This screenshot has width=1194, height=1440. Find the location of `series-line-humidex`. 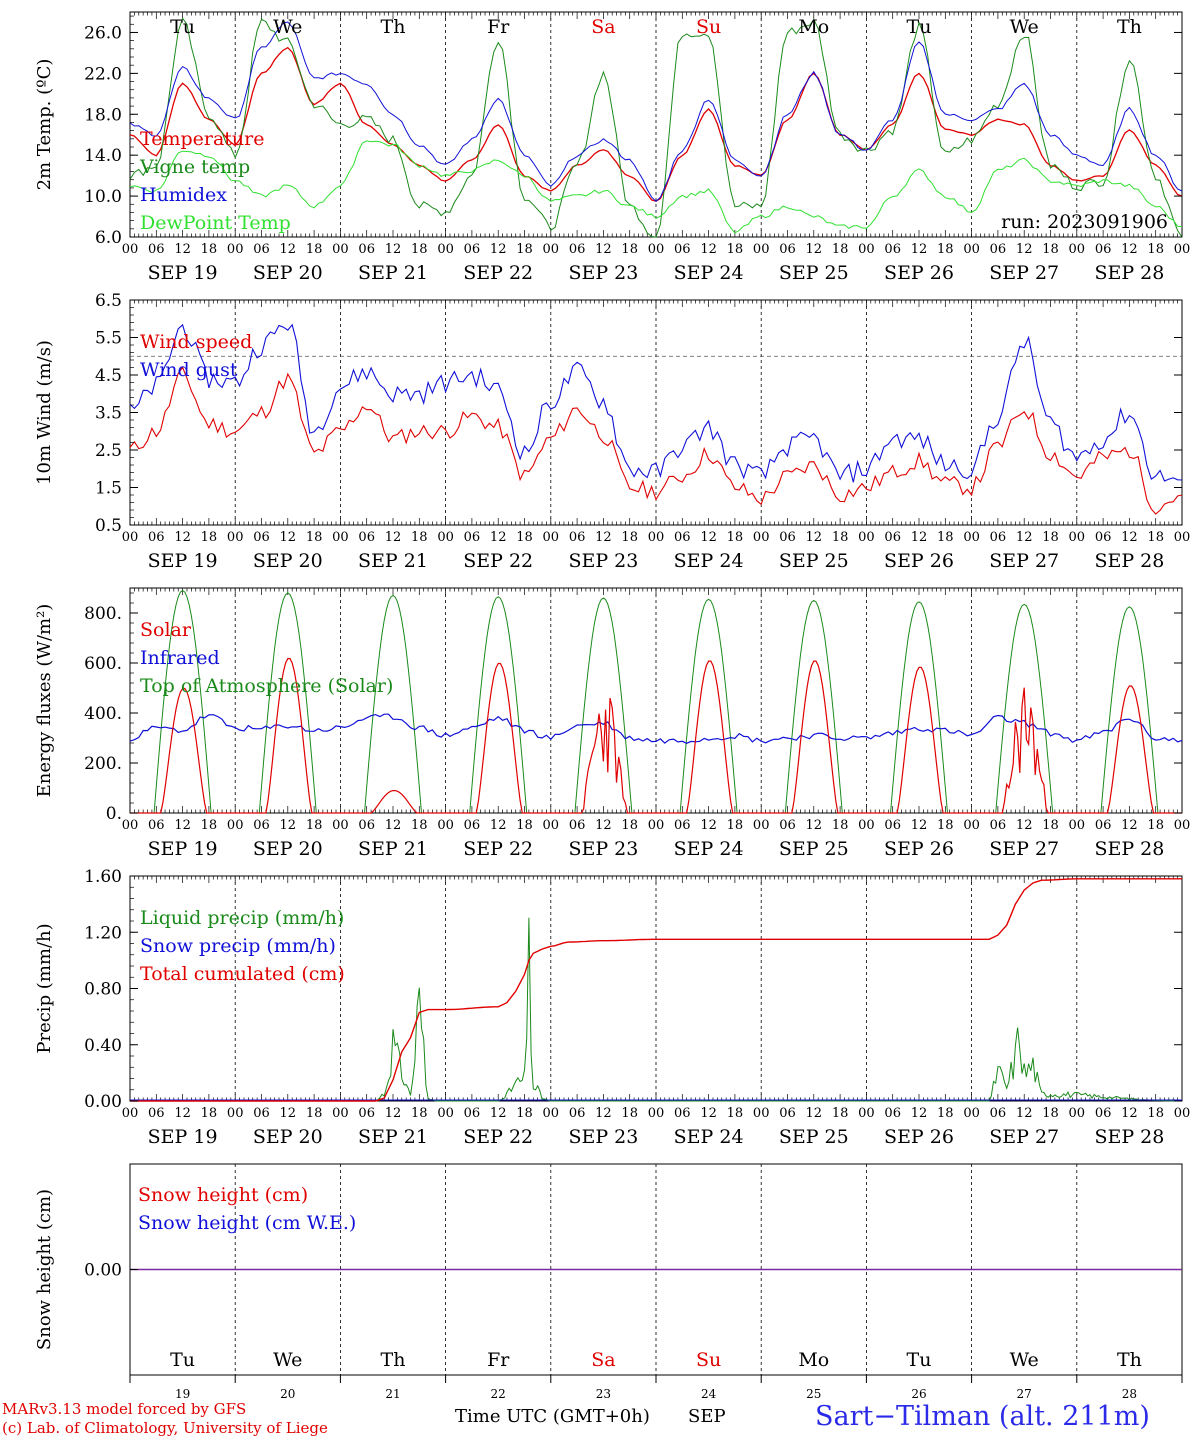

series-line-humidex is located at coordinates (656, 111).